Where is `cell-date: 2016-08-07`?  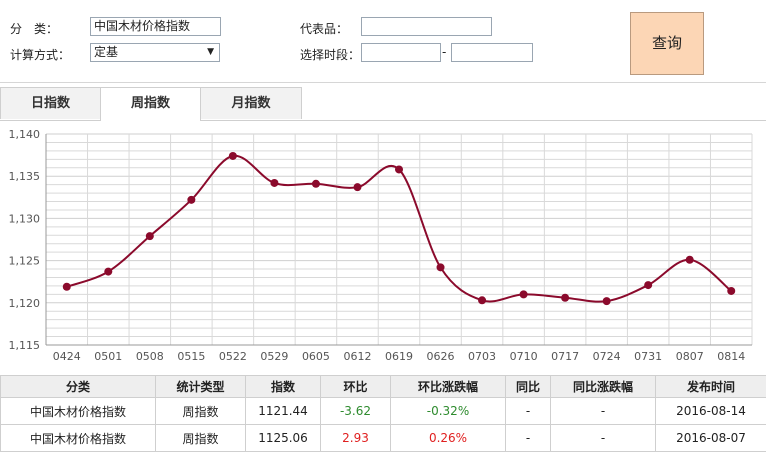 cell-date: 2016-08-07 is located at coordinates (710, 438).